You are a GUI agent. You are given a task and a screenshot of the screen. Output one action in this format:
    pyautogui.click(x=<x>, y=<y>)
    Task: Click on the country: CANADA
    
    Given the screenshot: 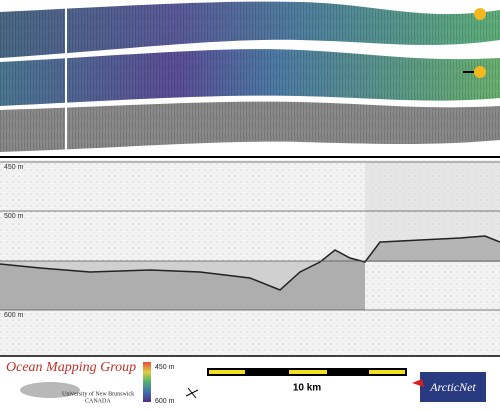 What is the action you would take?
    pyautogui.click(x=98, y=401)
    